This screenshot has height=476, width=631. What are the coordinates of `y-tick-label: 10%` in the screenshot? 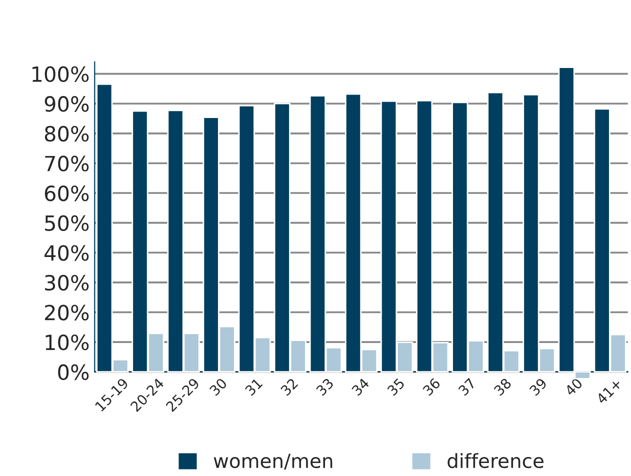 It's located at (67, 342).